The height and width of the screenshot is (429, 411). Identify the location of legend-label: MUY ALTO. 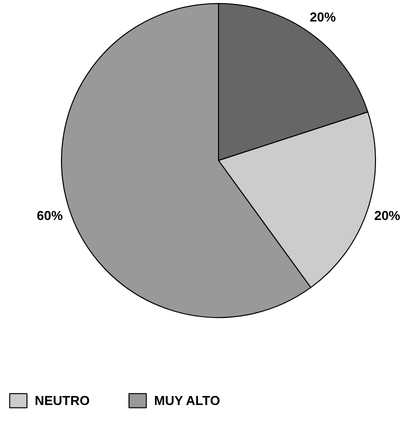
(187, 400).